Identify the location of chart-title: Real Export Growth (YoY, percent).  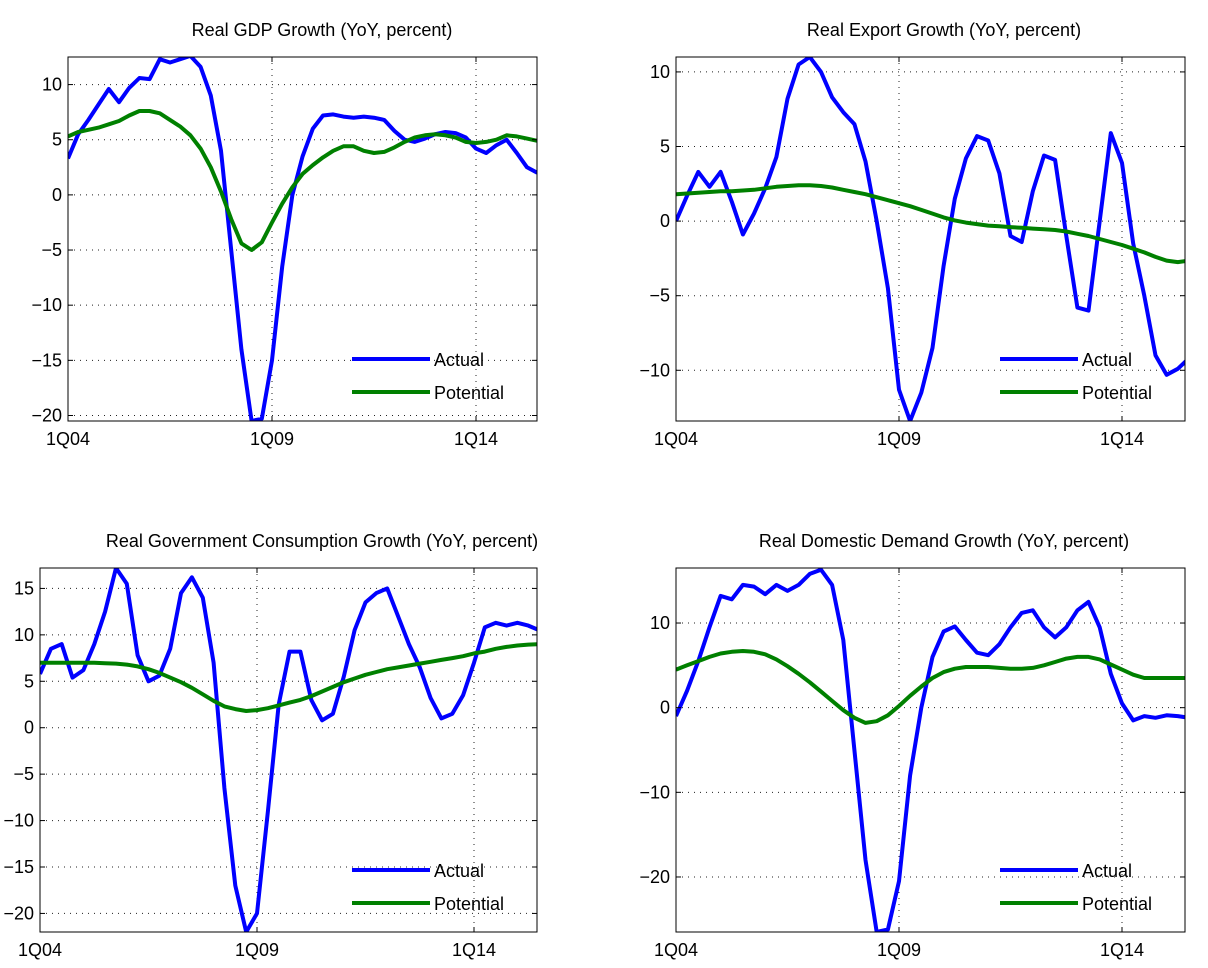
(944, 30).